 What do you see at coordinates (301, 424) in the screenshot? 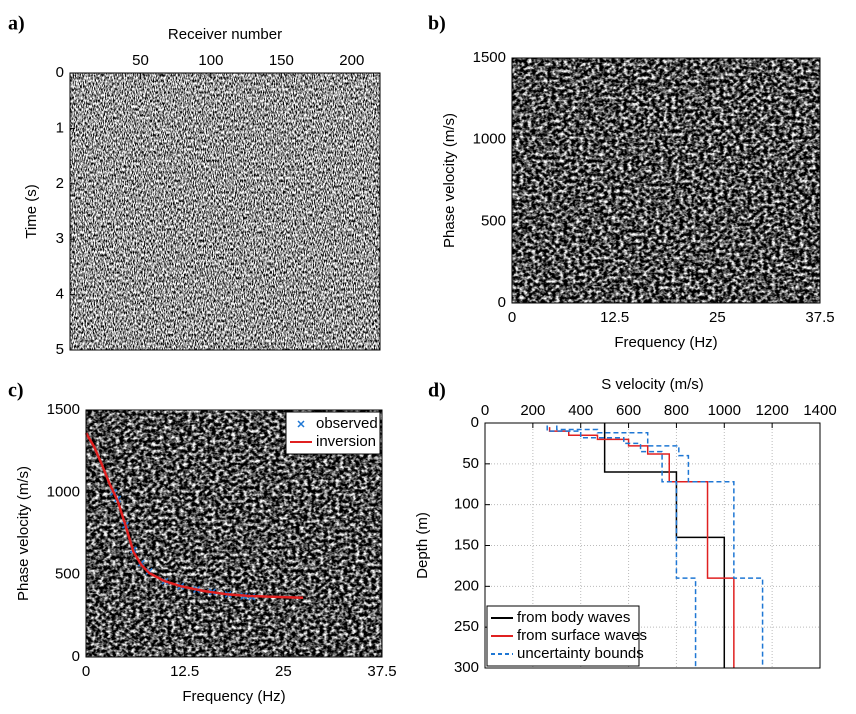
I see `legend-marker` at bounding box center [301, 424].